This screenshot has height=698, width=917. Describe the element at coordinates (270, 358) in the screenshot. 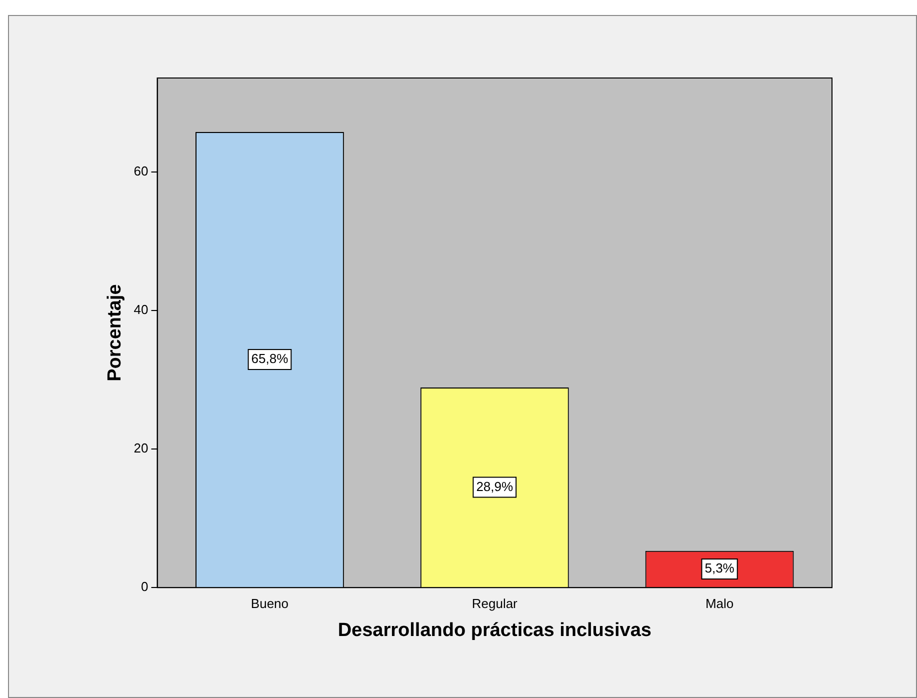

I see `data-label: 65,8%` at that location.